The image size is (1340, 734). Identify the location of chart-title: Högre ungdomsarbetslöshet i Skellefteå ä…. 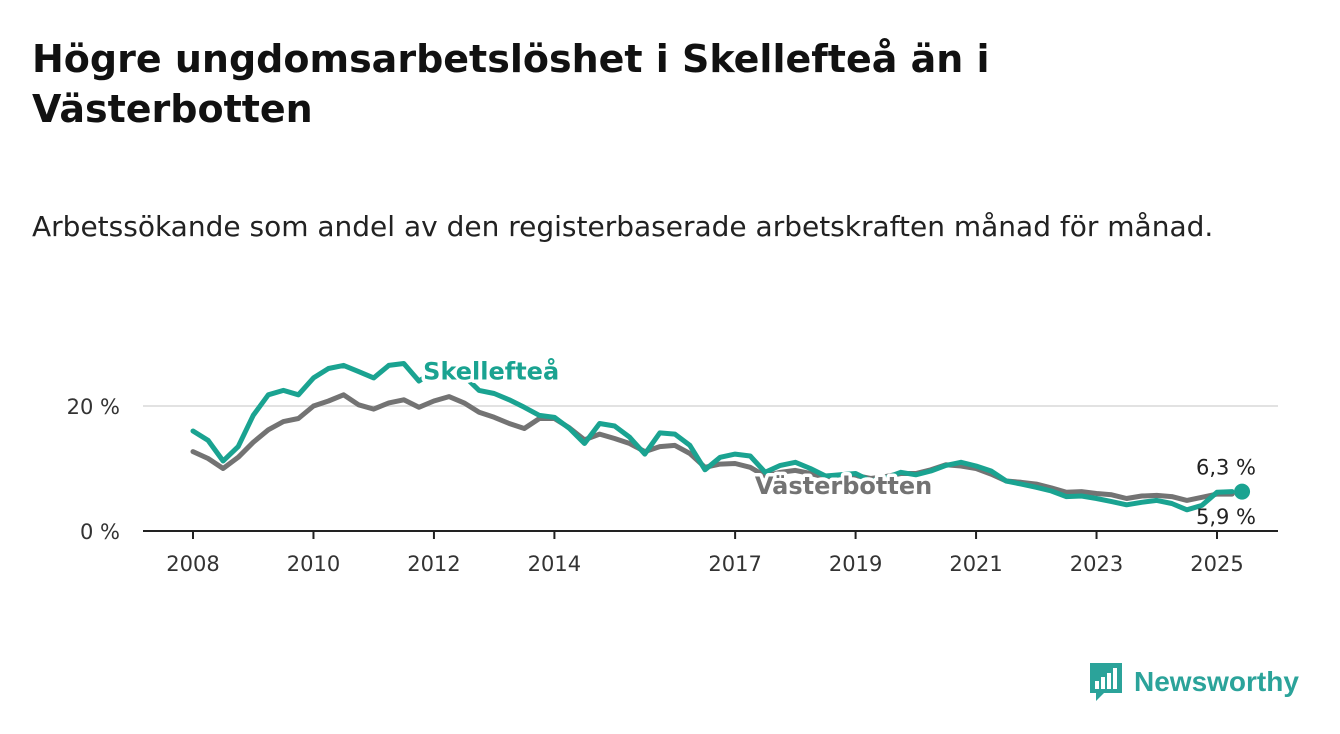
(511, 84).